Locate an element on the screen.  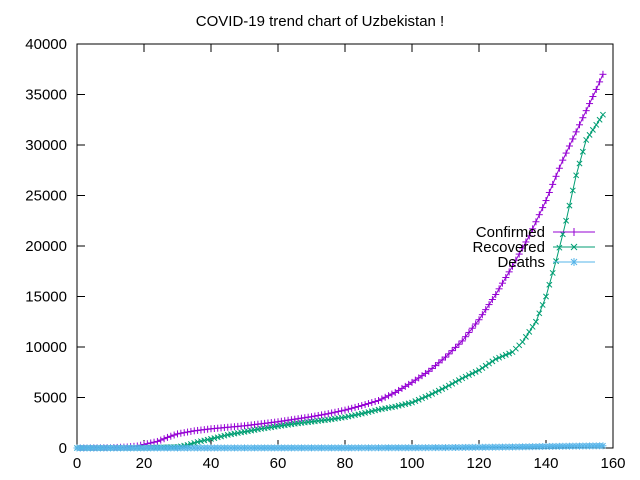
legend-label: Confirmed is located at coordinates (510, 232).